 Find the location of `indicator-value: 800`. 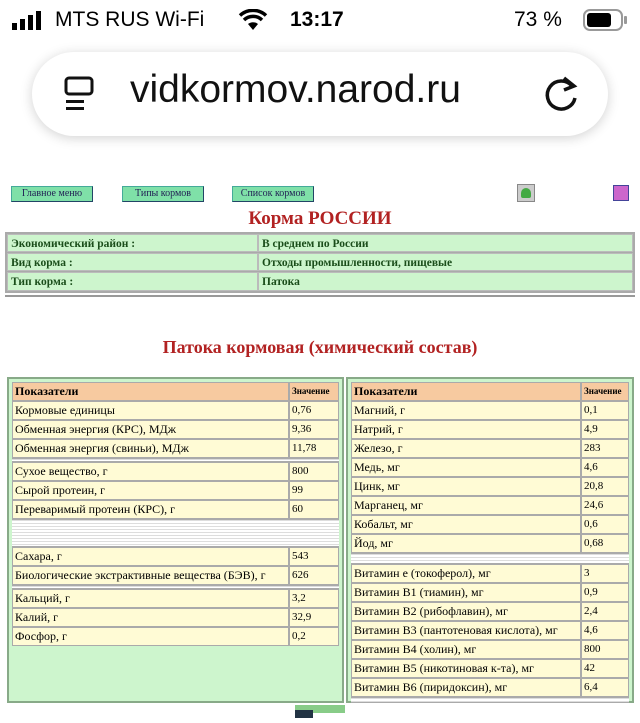

indicator-value: 800 is located at coordinates (605, 649).